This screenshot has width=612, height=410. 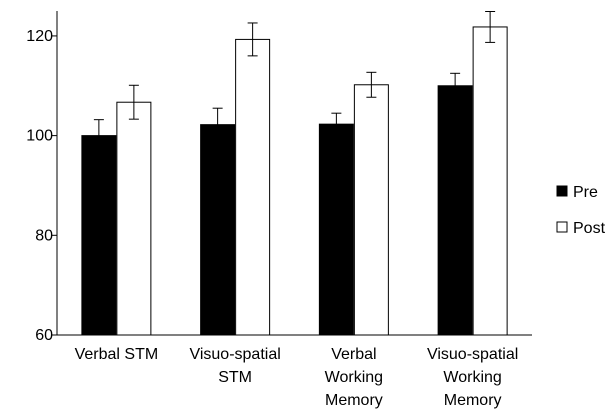 I want to click on legend-swatch-pre, so click(x=562, y=191).